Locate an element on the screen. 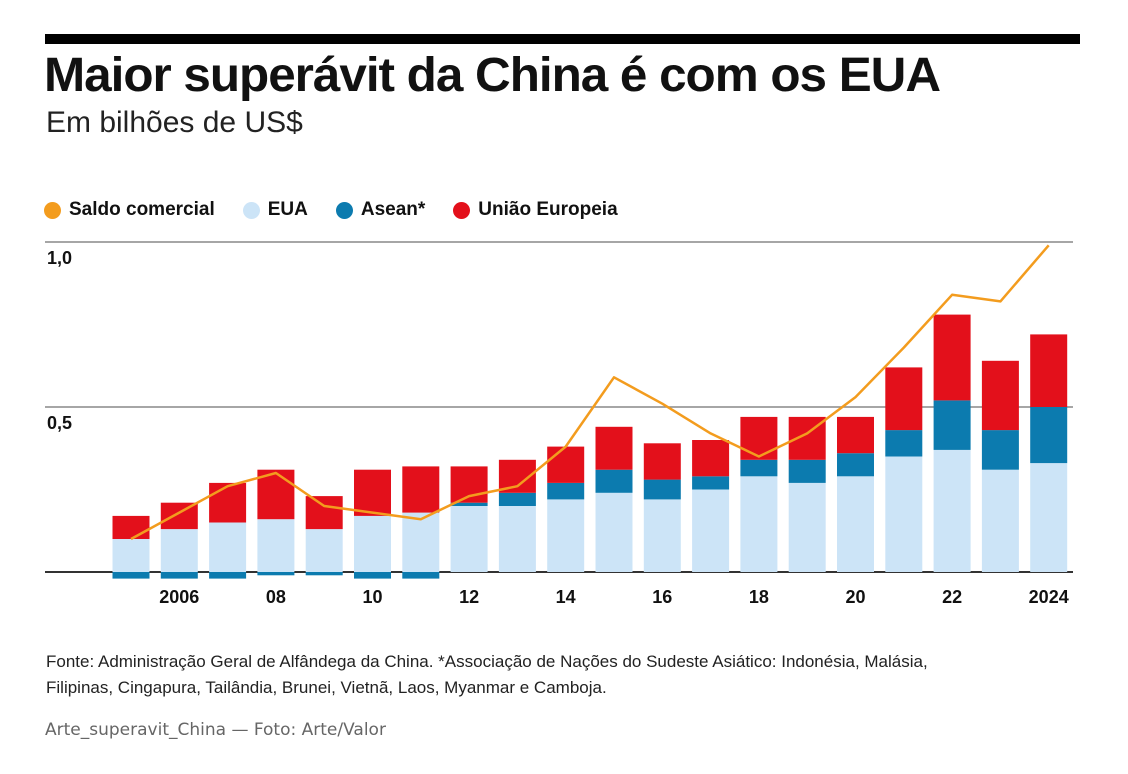  bar-asean--2016 is located at coordinates (662, 489).